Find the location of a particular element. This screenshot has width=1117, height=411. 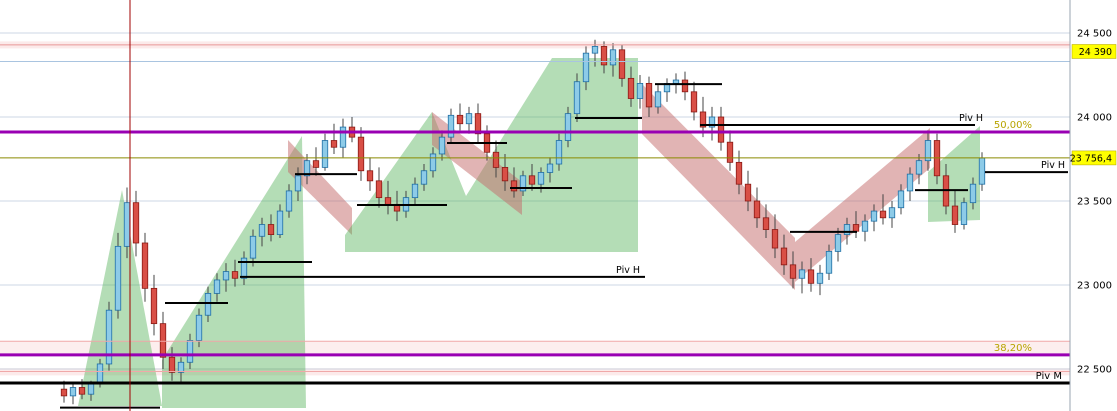

price-badge-label: 24 390 is located at coordinates (1095, 52).